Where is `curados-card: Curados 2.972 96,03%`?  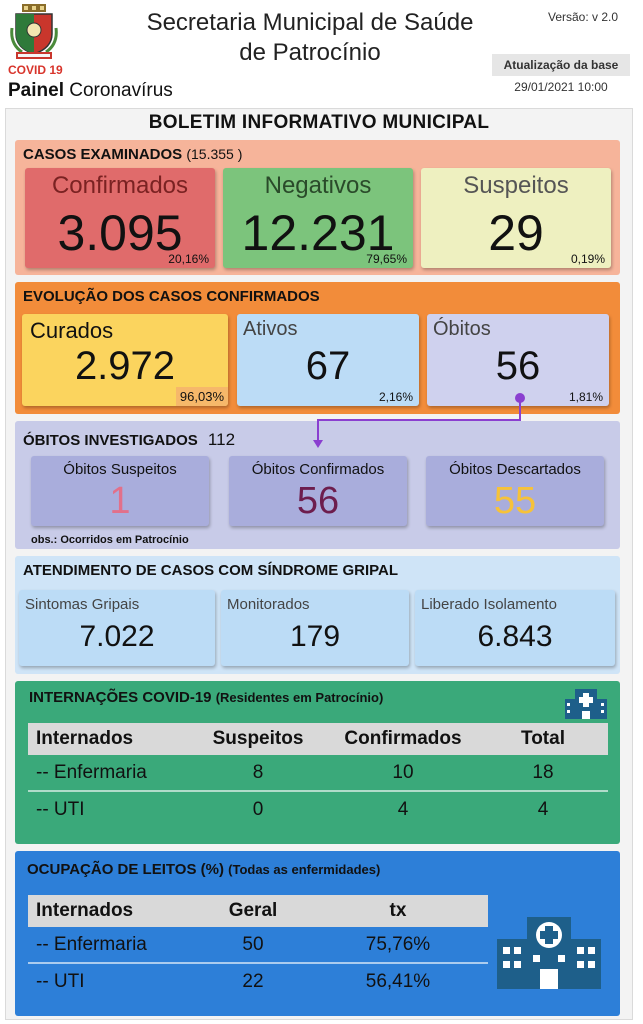
curados-card: Curados 2.972 96,03% is located at coordinates (125, 360).